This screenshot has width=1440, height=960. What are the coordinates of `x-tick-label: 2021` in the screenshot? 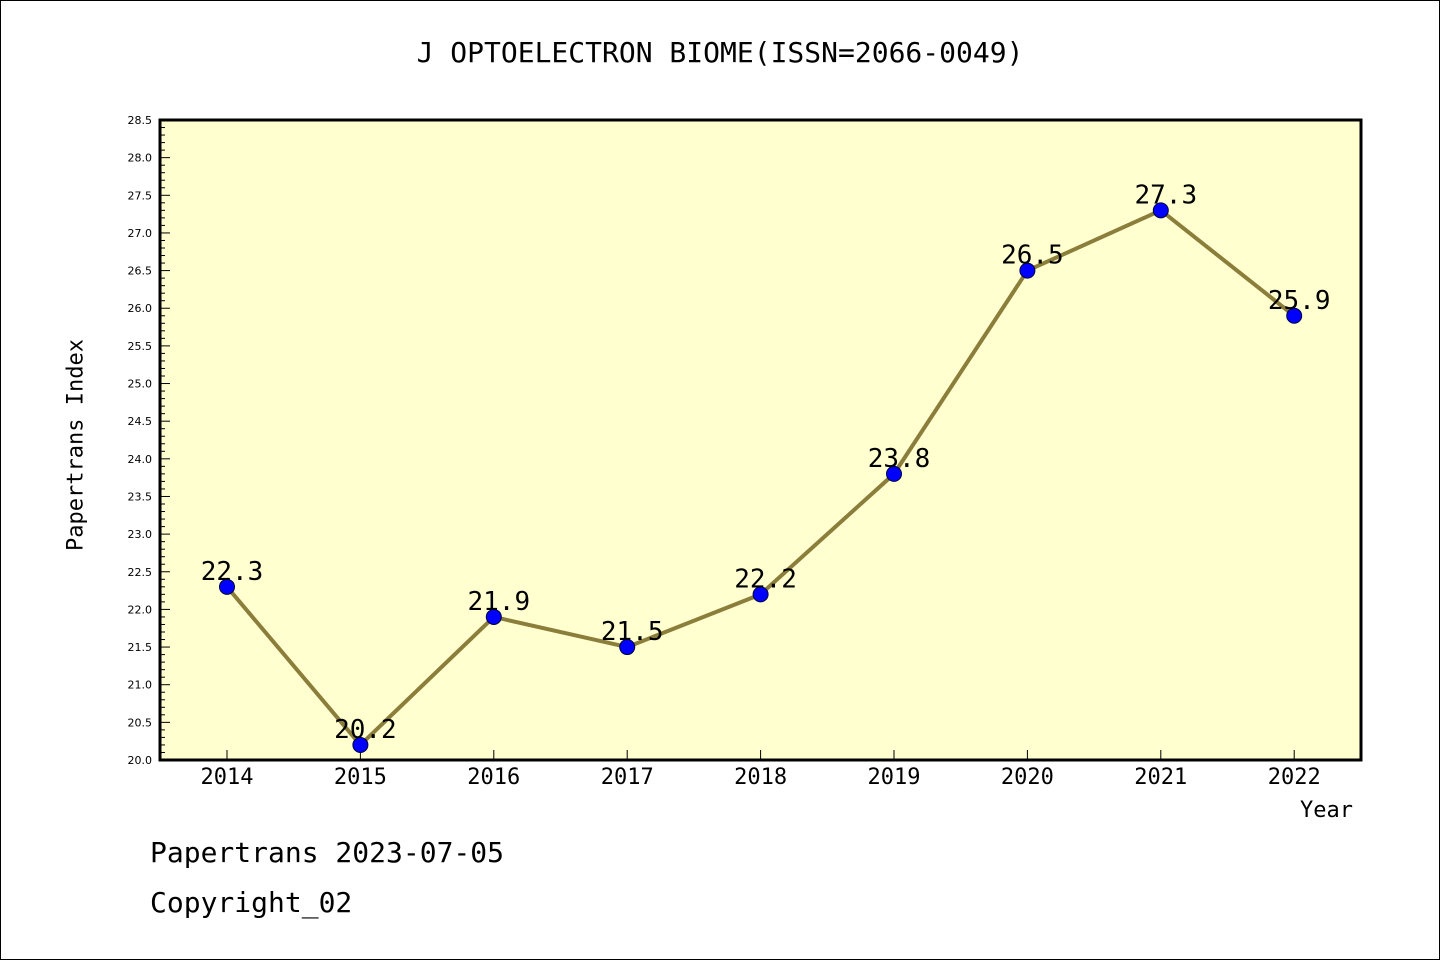 It's located at (1160, 777).